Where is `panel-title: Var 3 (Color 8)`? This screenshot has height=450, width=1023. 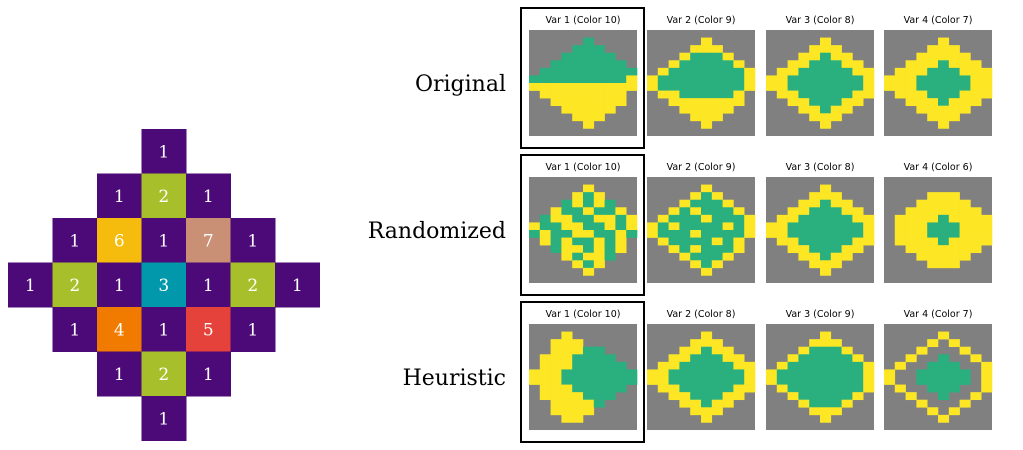
panel-title: Var 3 (Color 8) is located at coordinates (820, 167).